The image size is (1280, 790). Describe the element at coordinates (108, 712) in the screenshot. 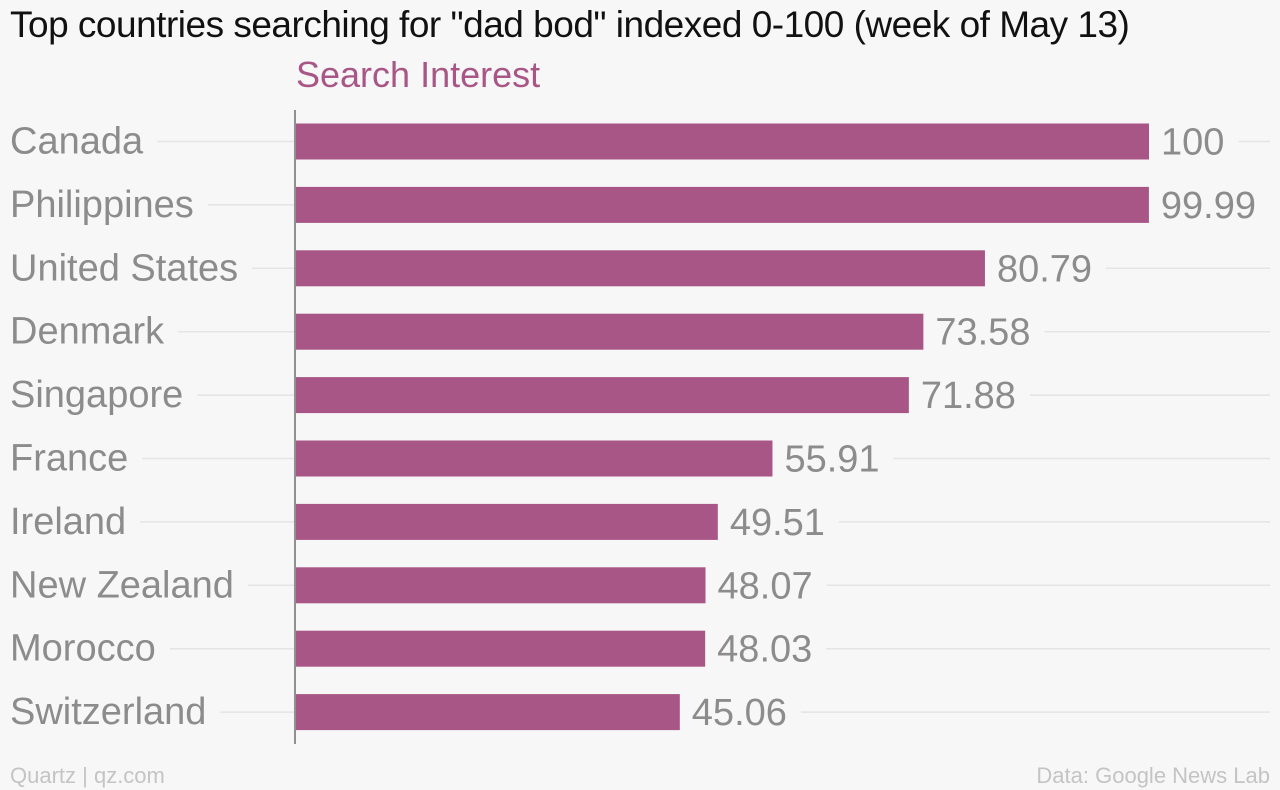

I see `category-label: Switzerland` at that location.